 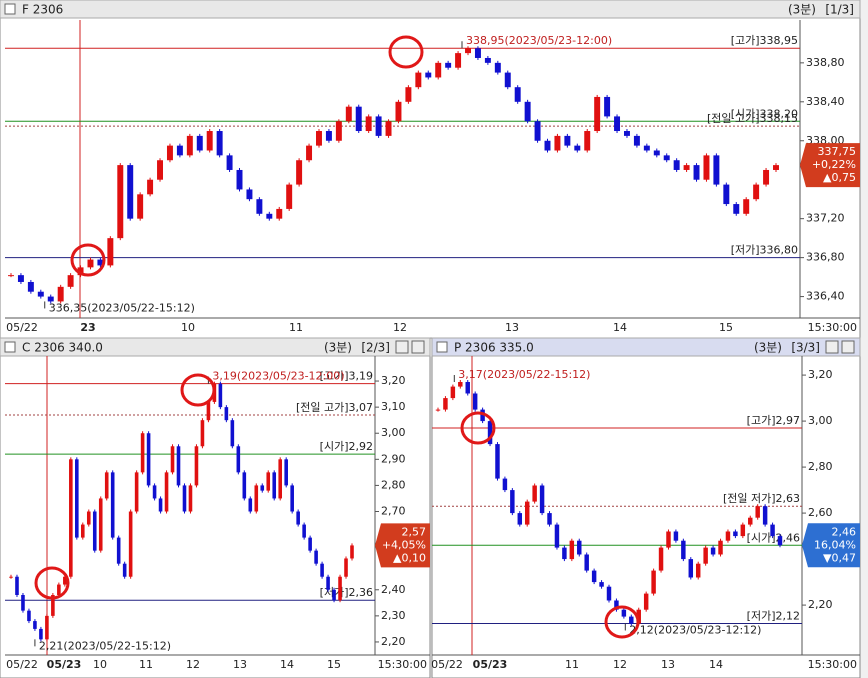 What do you see at coordinates (805, 348) in the screenshot?
I see `panel-page: [3/3]` at bounding box center [805, 348].